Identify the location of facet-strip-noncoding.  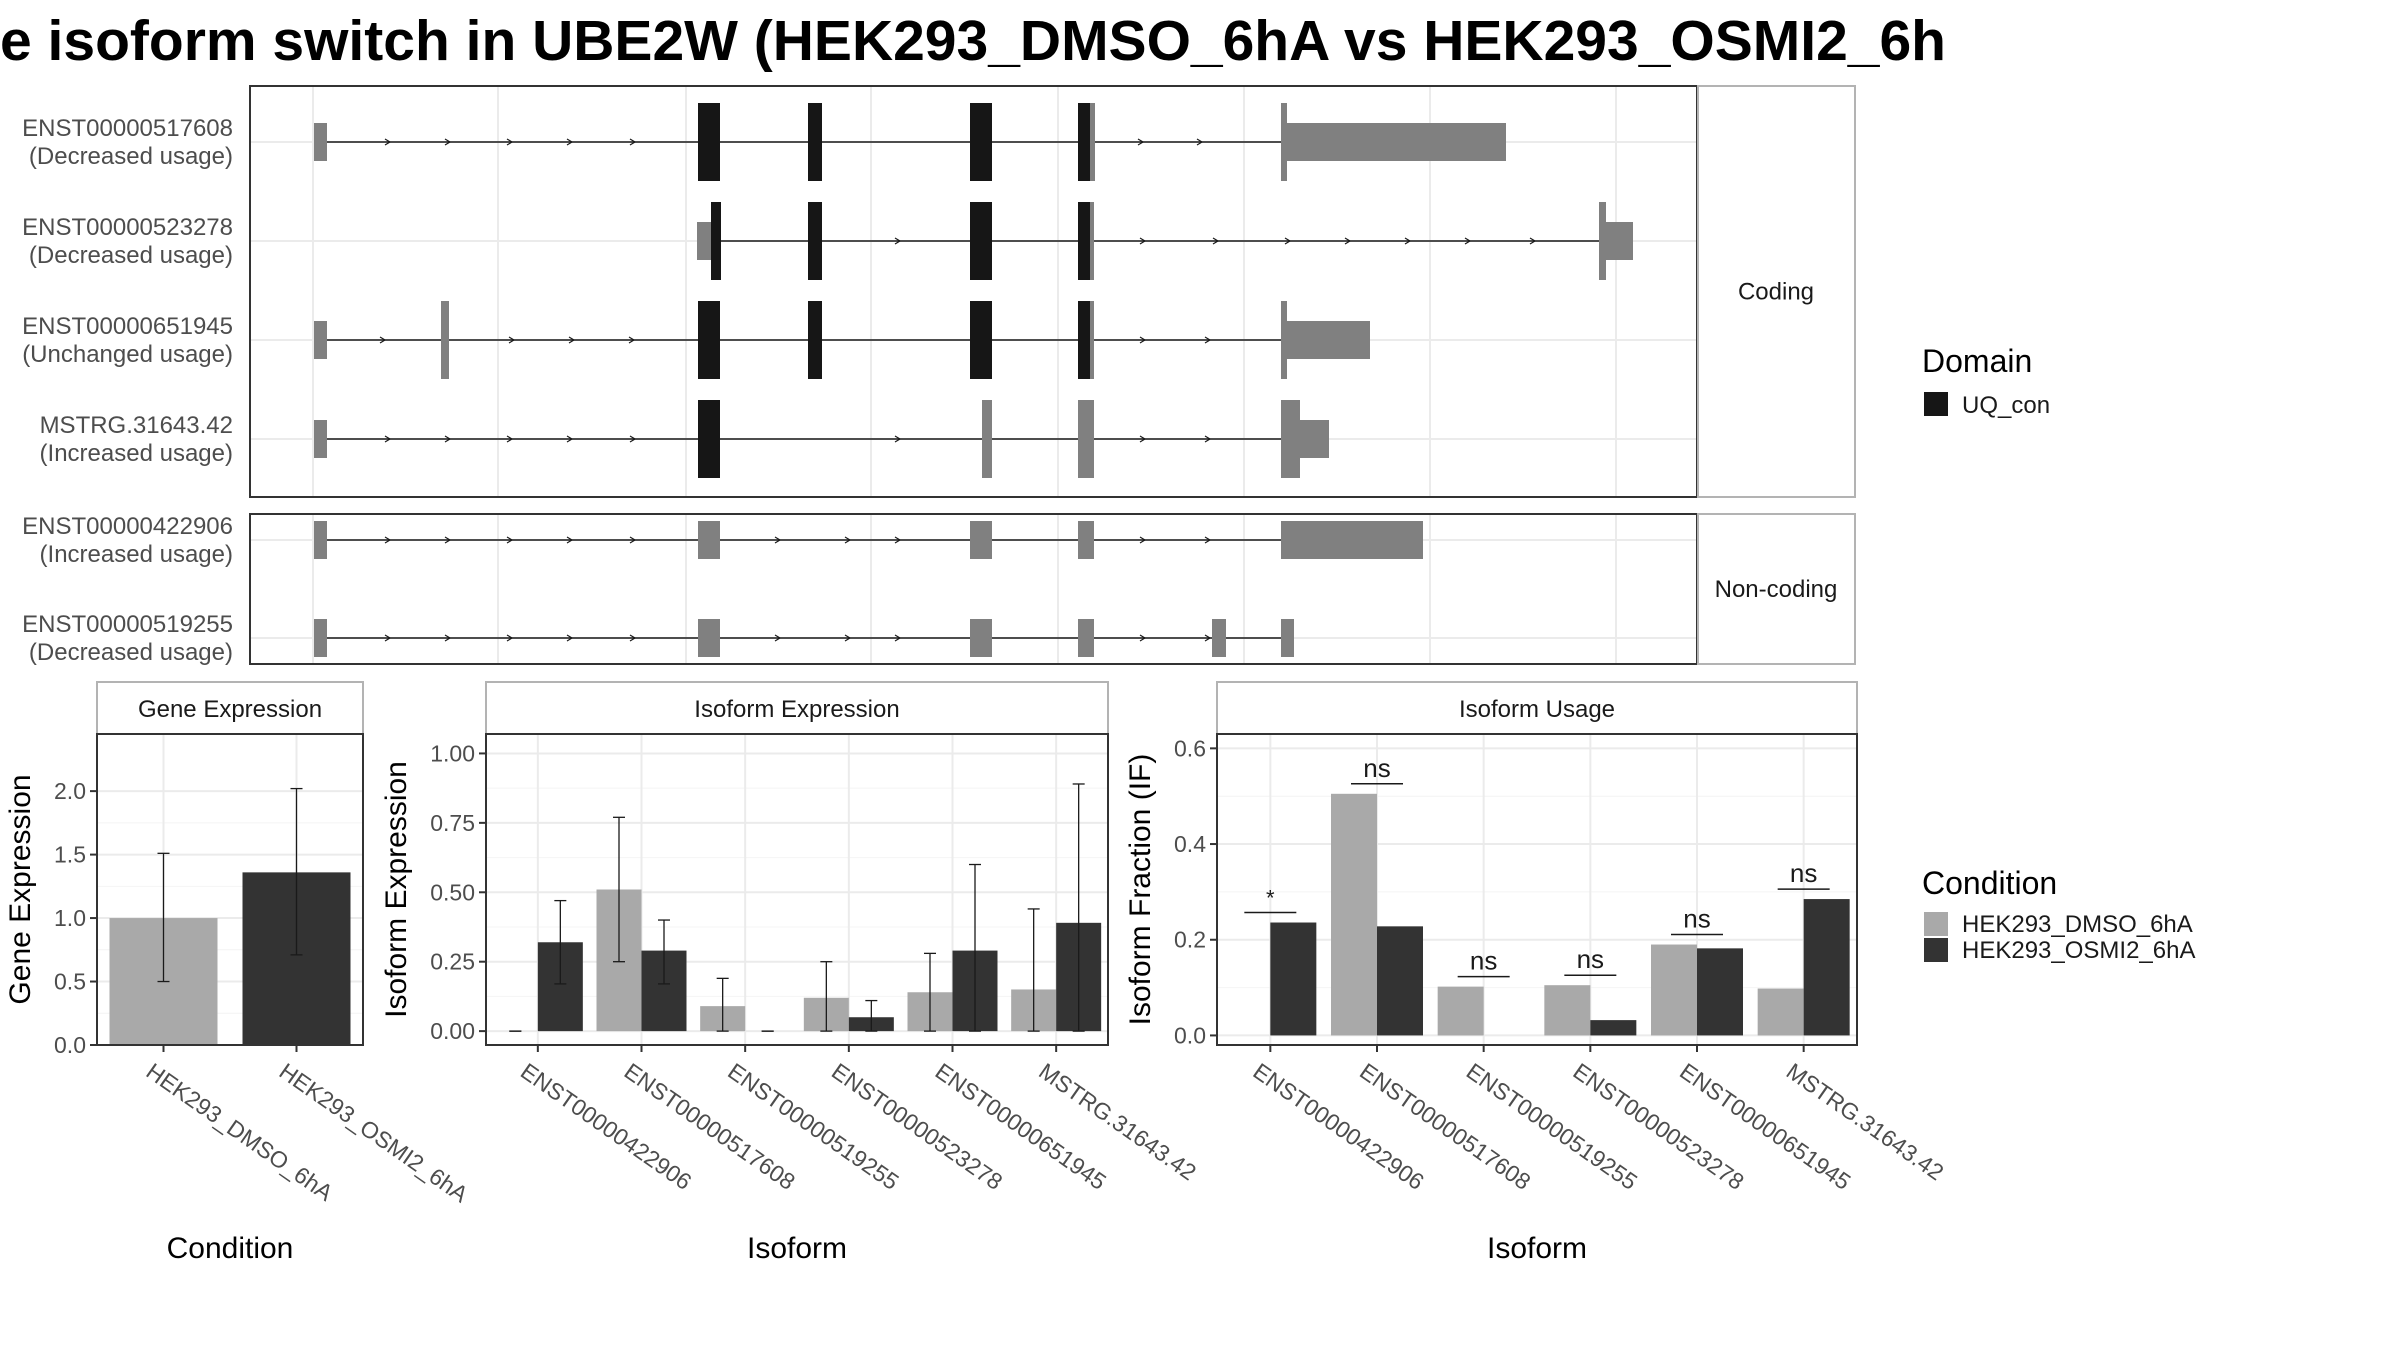
(1776, 589).